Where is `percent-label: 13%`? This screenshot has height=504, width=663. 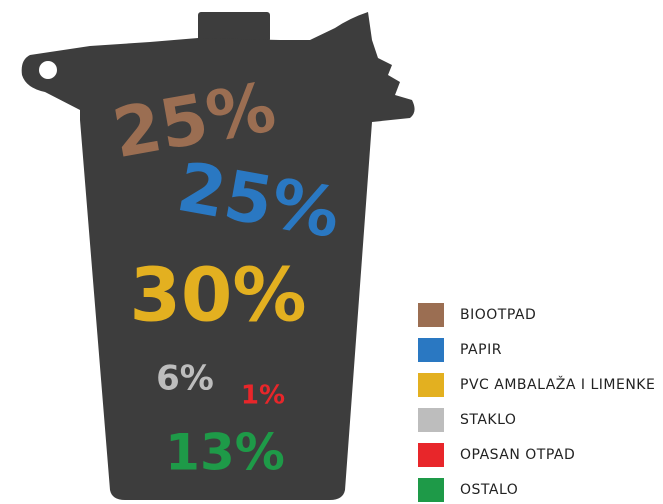
percent-label: 13% is located at coordinates (225, 453).